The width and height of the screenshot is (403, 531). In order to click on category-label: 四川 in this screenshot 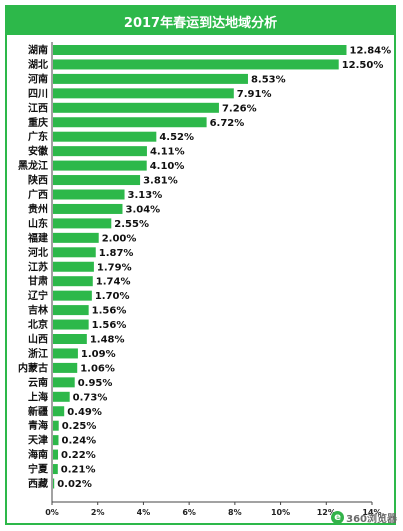, I will do `click(38, 94)`.